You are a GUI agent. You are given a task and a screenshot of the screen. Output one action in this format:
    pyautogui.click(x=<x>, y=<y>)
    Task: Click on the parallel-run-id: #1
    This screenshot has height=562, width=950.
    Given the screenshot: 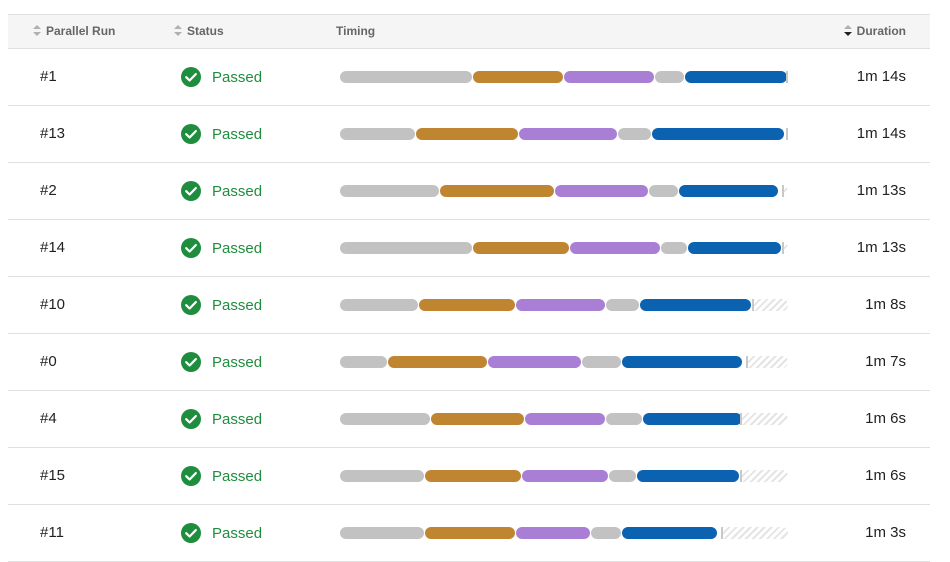 What is the action you would take?
    pyautogui.click(x=48, y=76)
    